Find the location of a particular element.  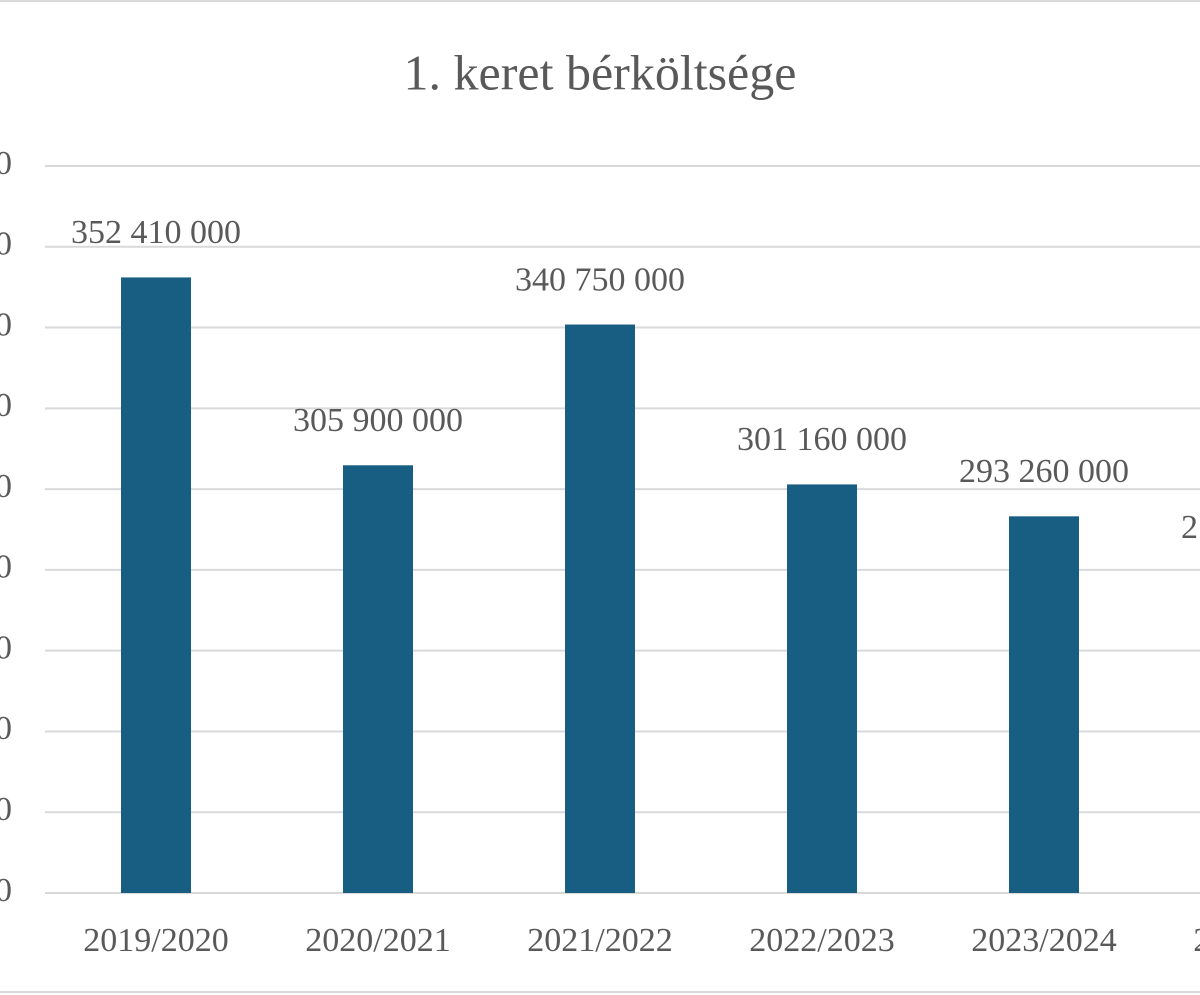

y-tick-label: 220 000 000 is located at coordinates (6, 809).